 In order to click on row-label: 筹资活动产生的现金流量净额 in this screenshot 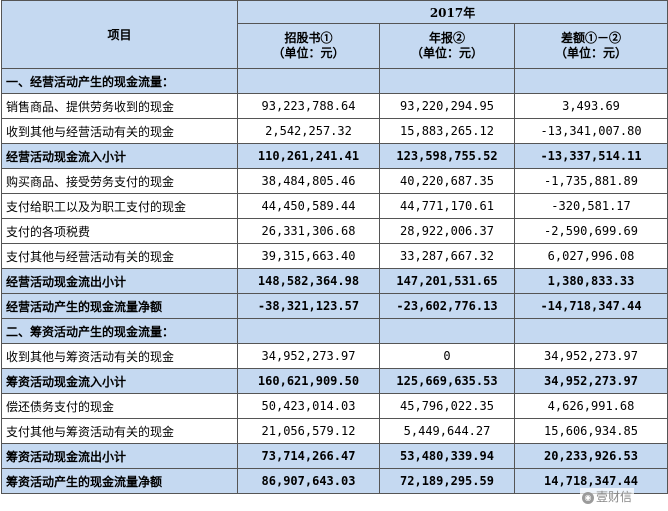, I will do `click(119, 481)`.